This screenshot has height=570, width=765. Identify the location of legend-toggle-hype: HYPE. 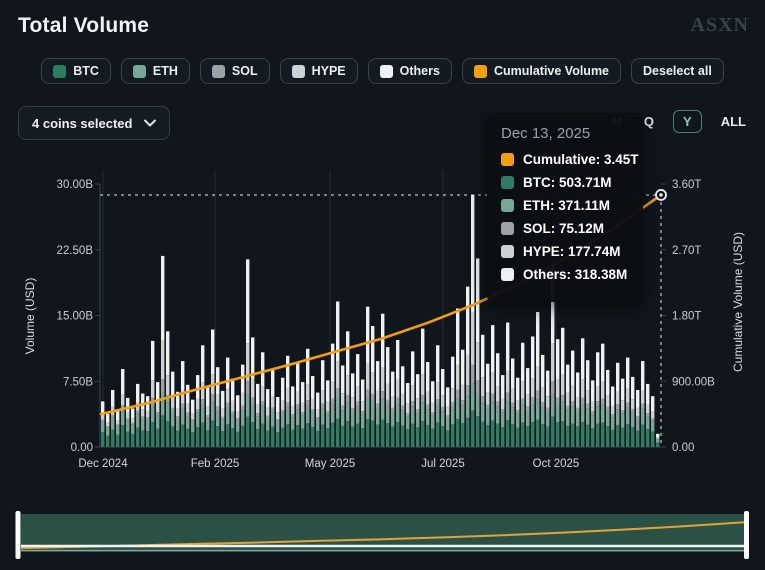
(318, 71).